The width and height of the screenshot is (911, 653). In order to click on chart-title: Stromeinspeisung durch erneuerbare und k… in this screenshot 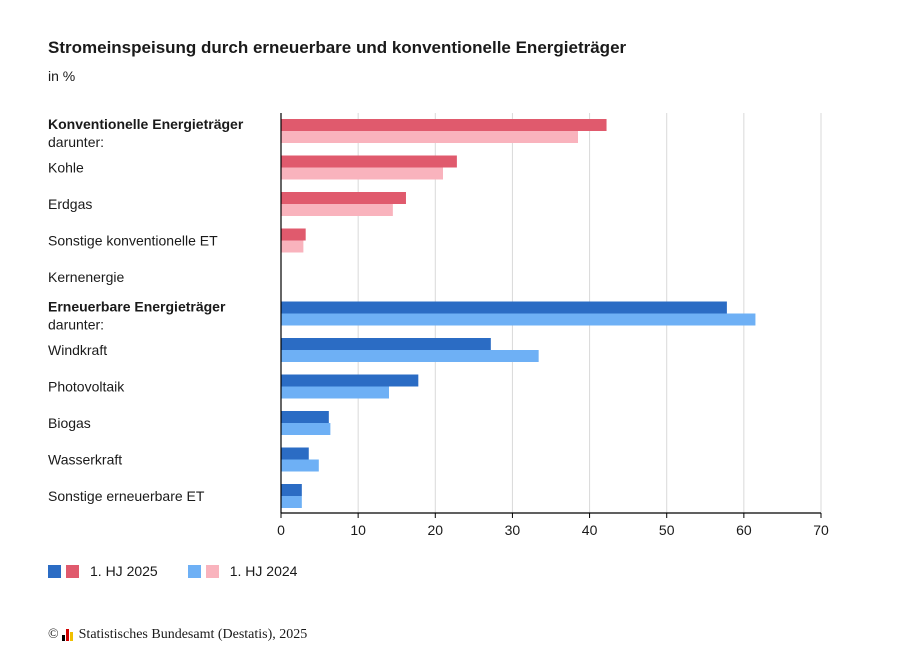, I will do `click(337, 47)`.